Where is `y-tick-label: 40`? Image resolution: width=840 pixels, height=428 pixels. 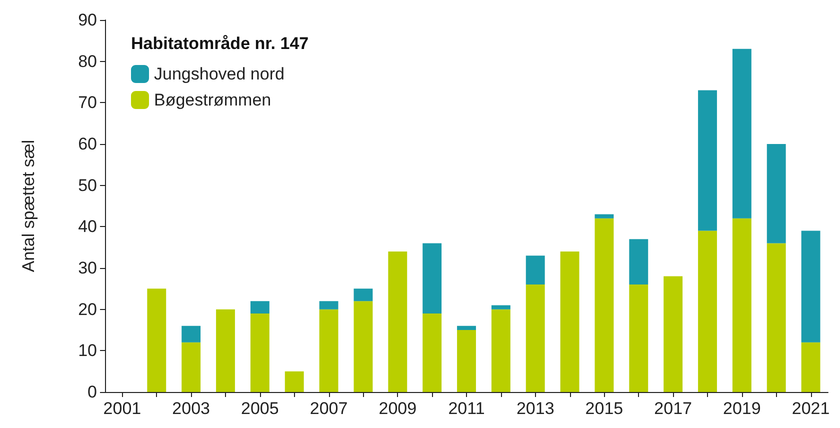 y-tick-label: 40 is located at coordinates (87, 226).